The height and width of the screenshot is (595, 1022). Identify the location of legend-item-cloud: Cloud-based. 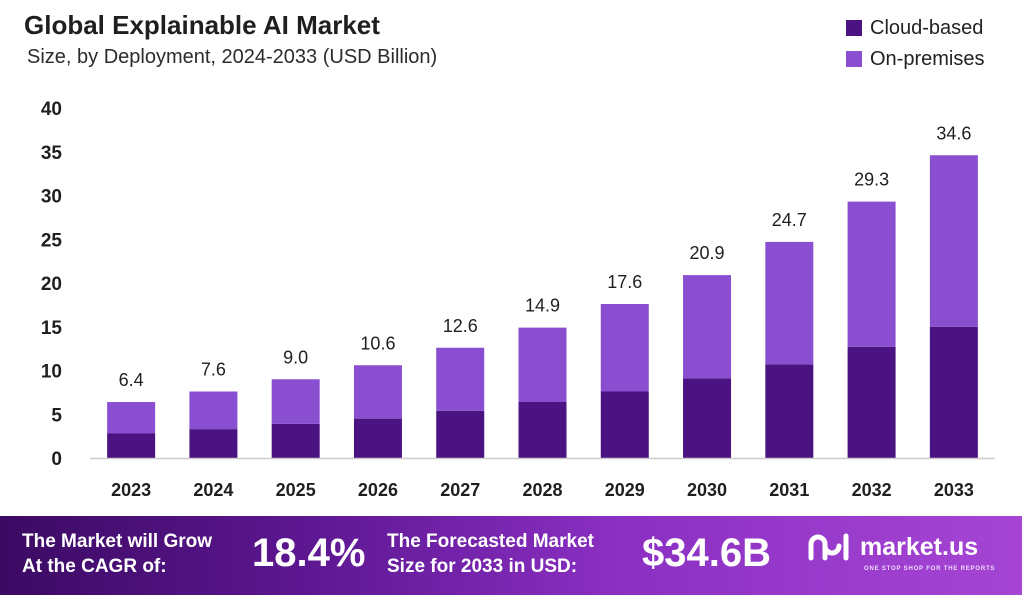
(915, 28).